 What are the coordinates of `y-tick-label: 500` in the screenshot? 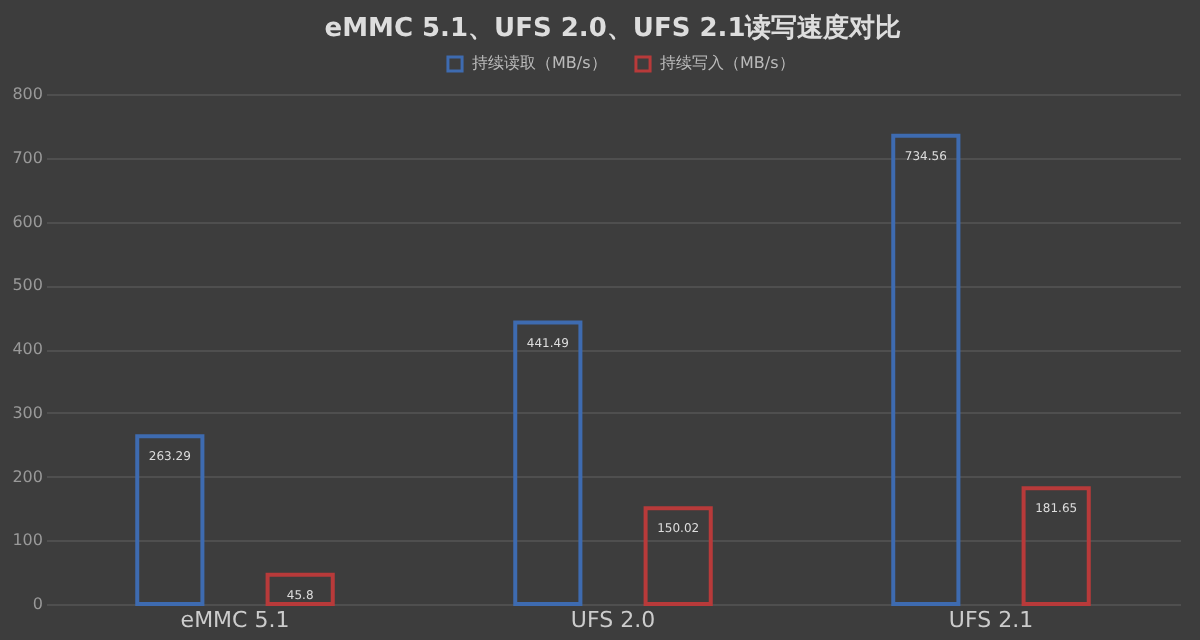 It's located at (27, 285).